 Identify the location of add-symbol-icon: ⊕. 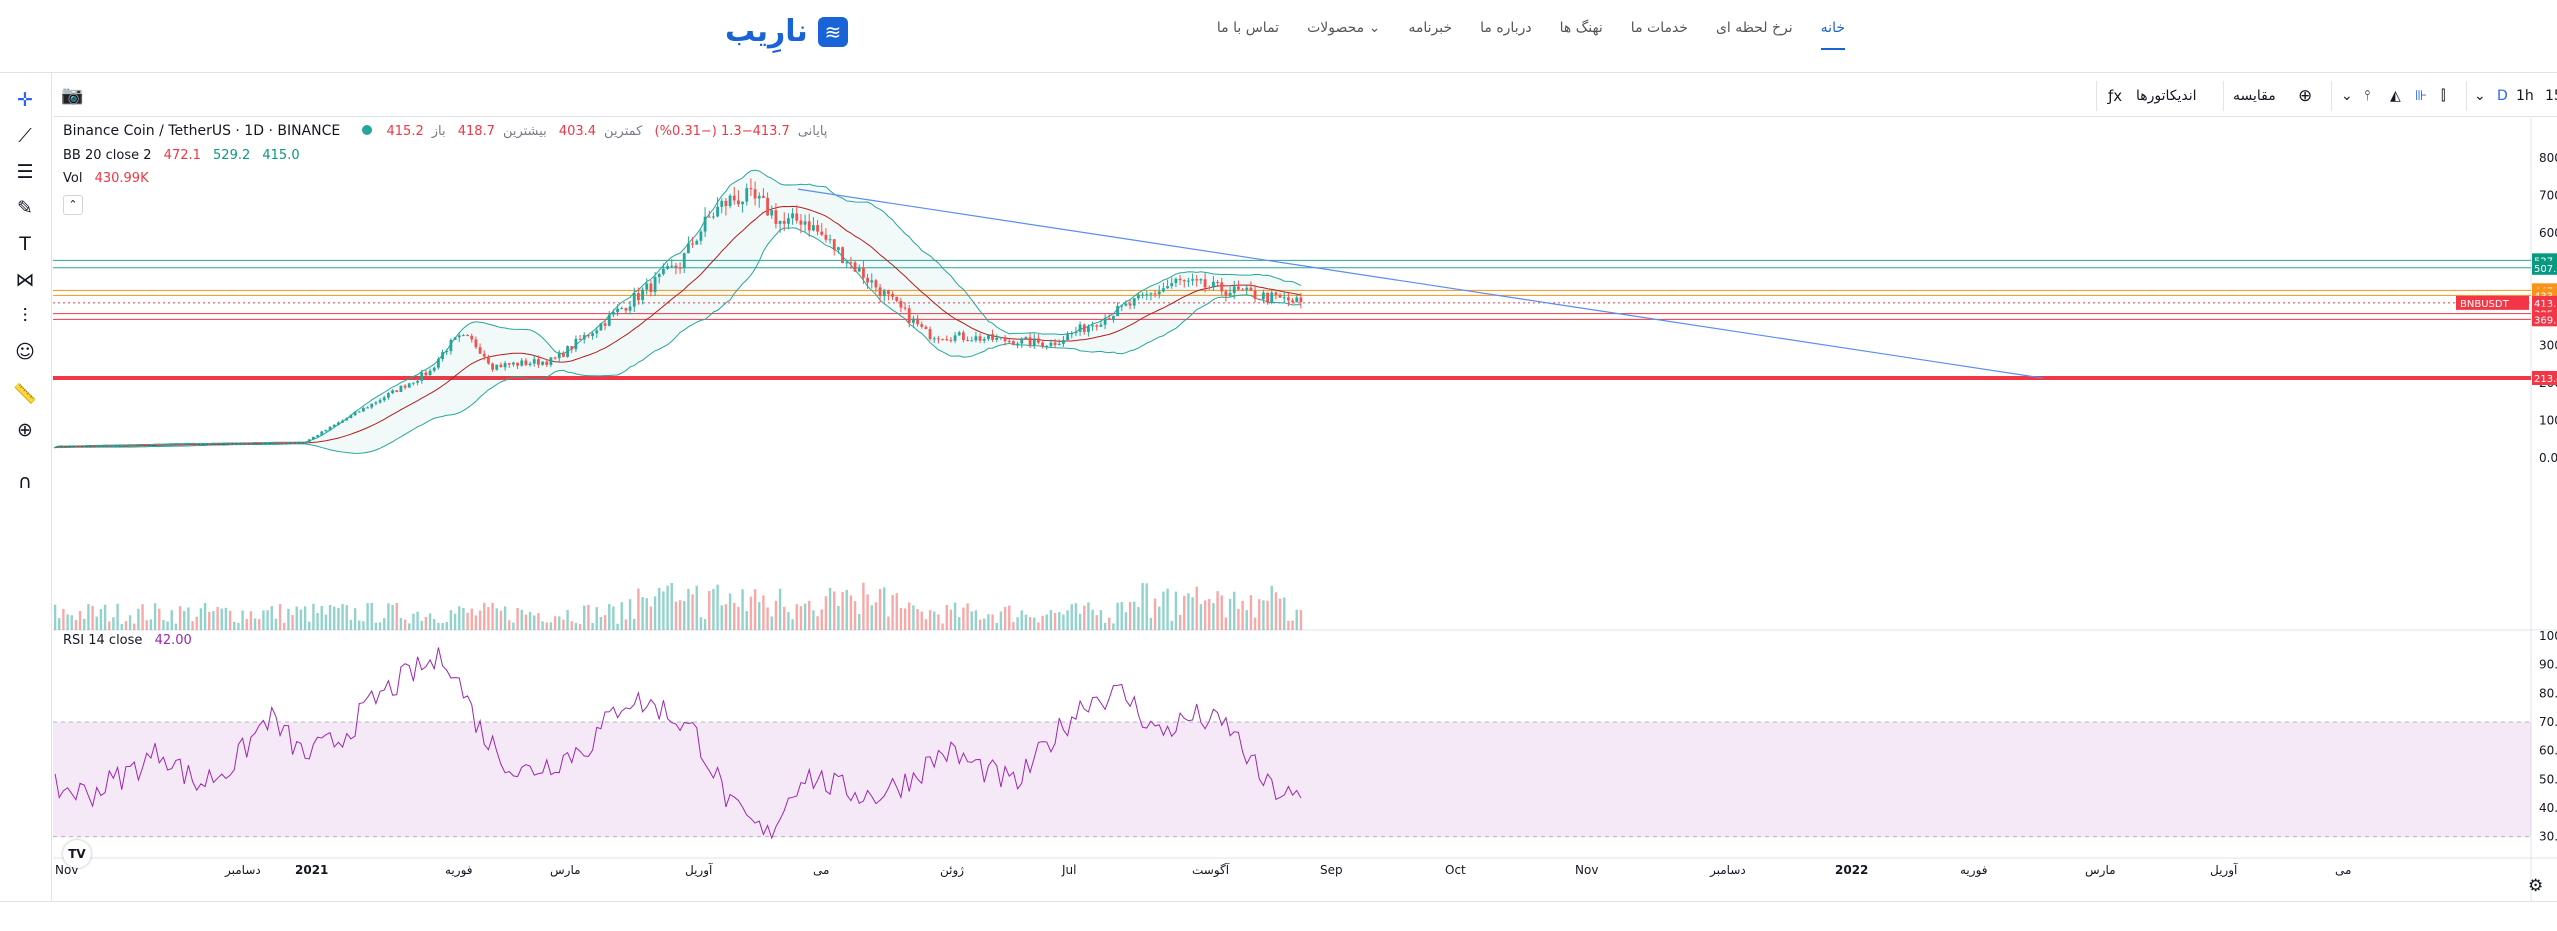
(2305, 96).